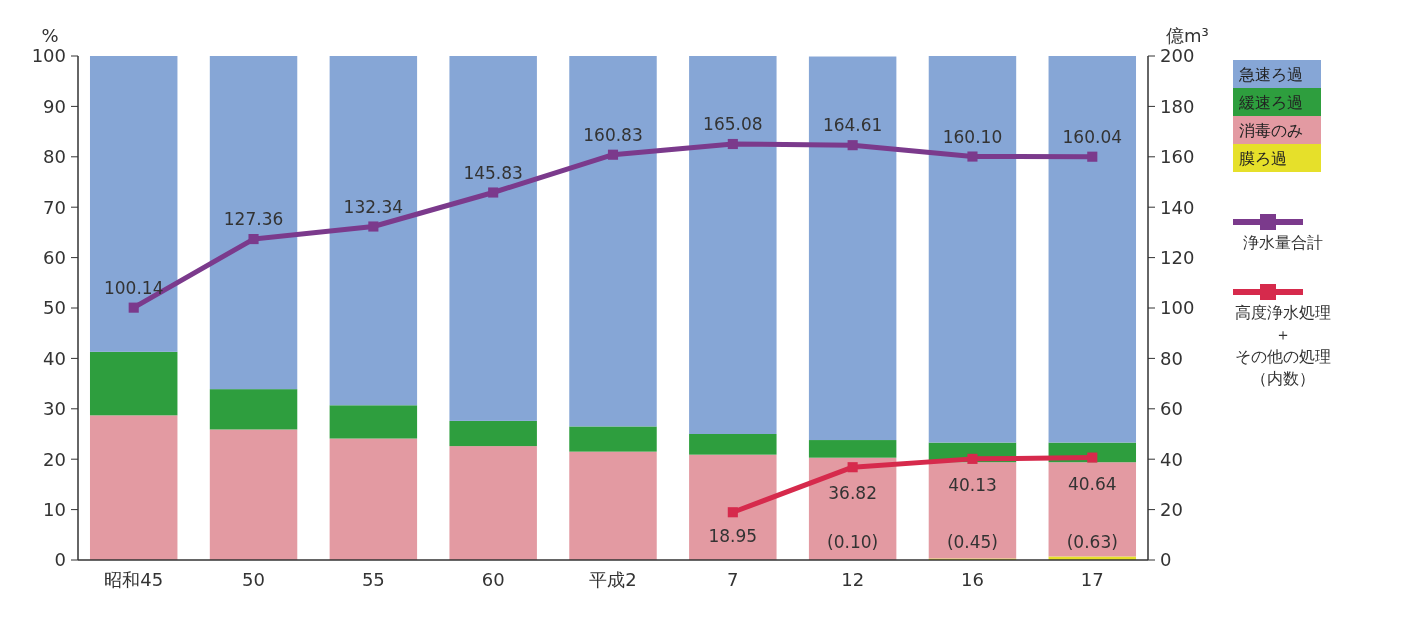  Describe the element at coordinates (1270, 74) in the screenshot. I see `text: 急速ろ過` at that location.